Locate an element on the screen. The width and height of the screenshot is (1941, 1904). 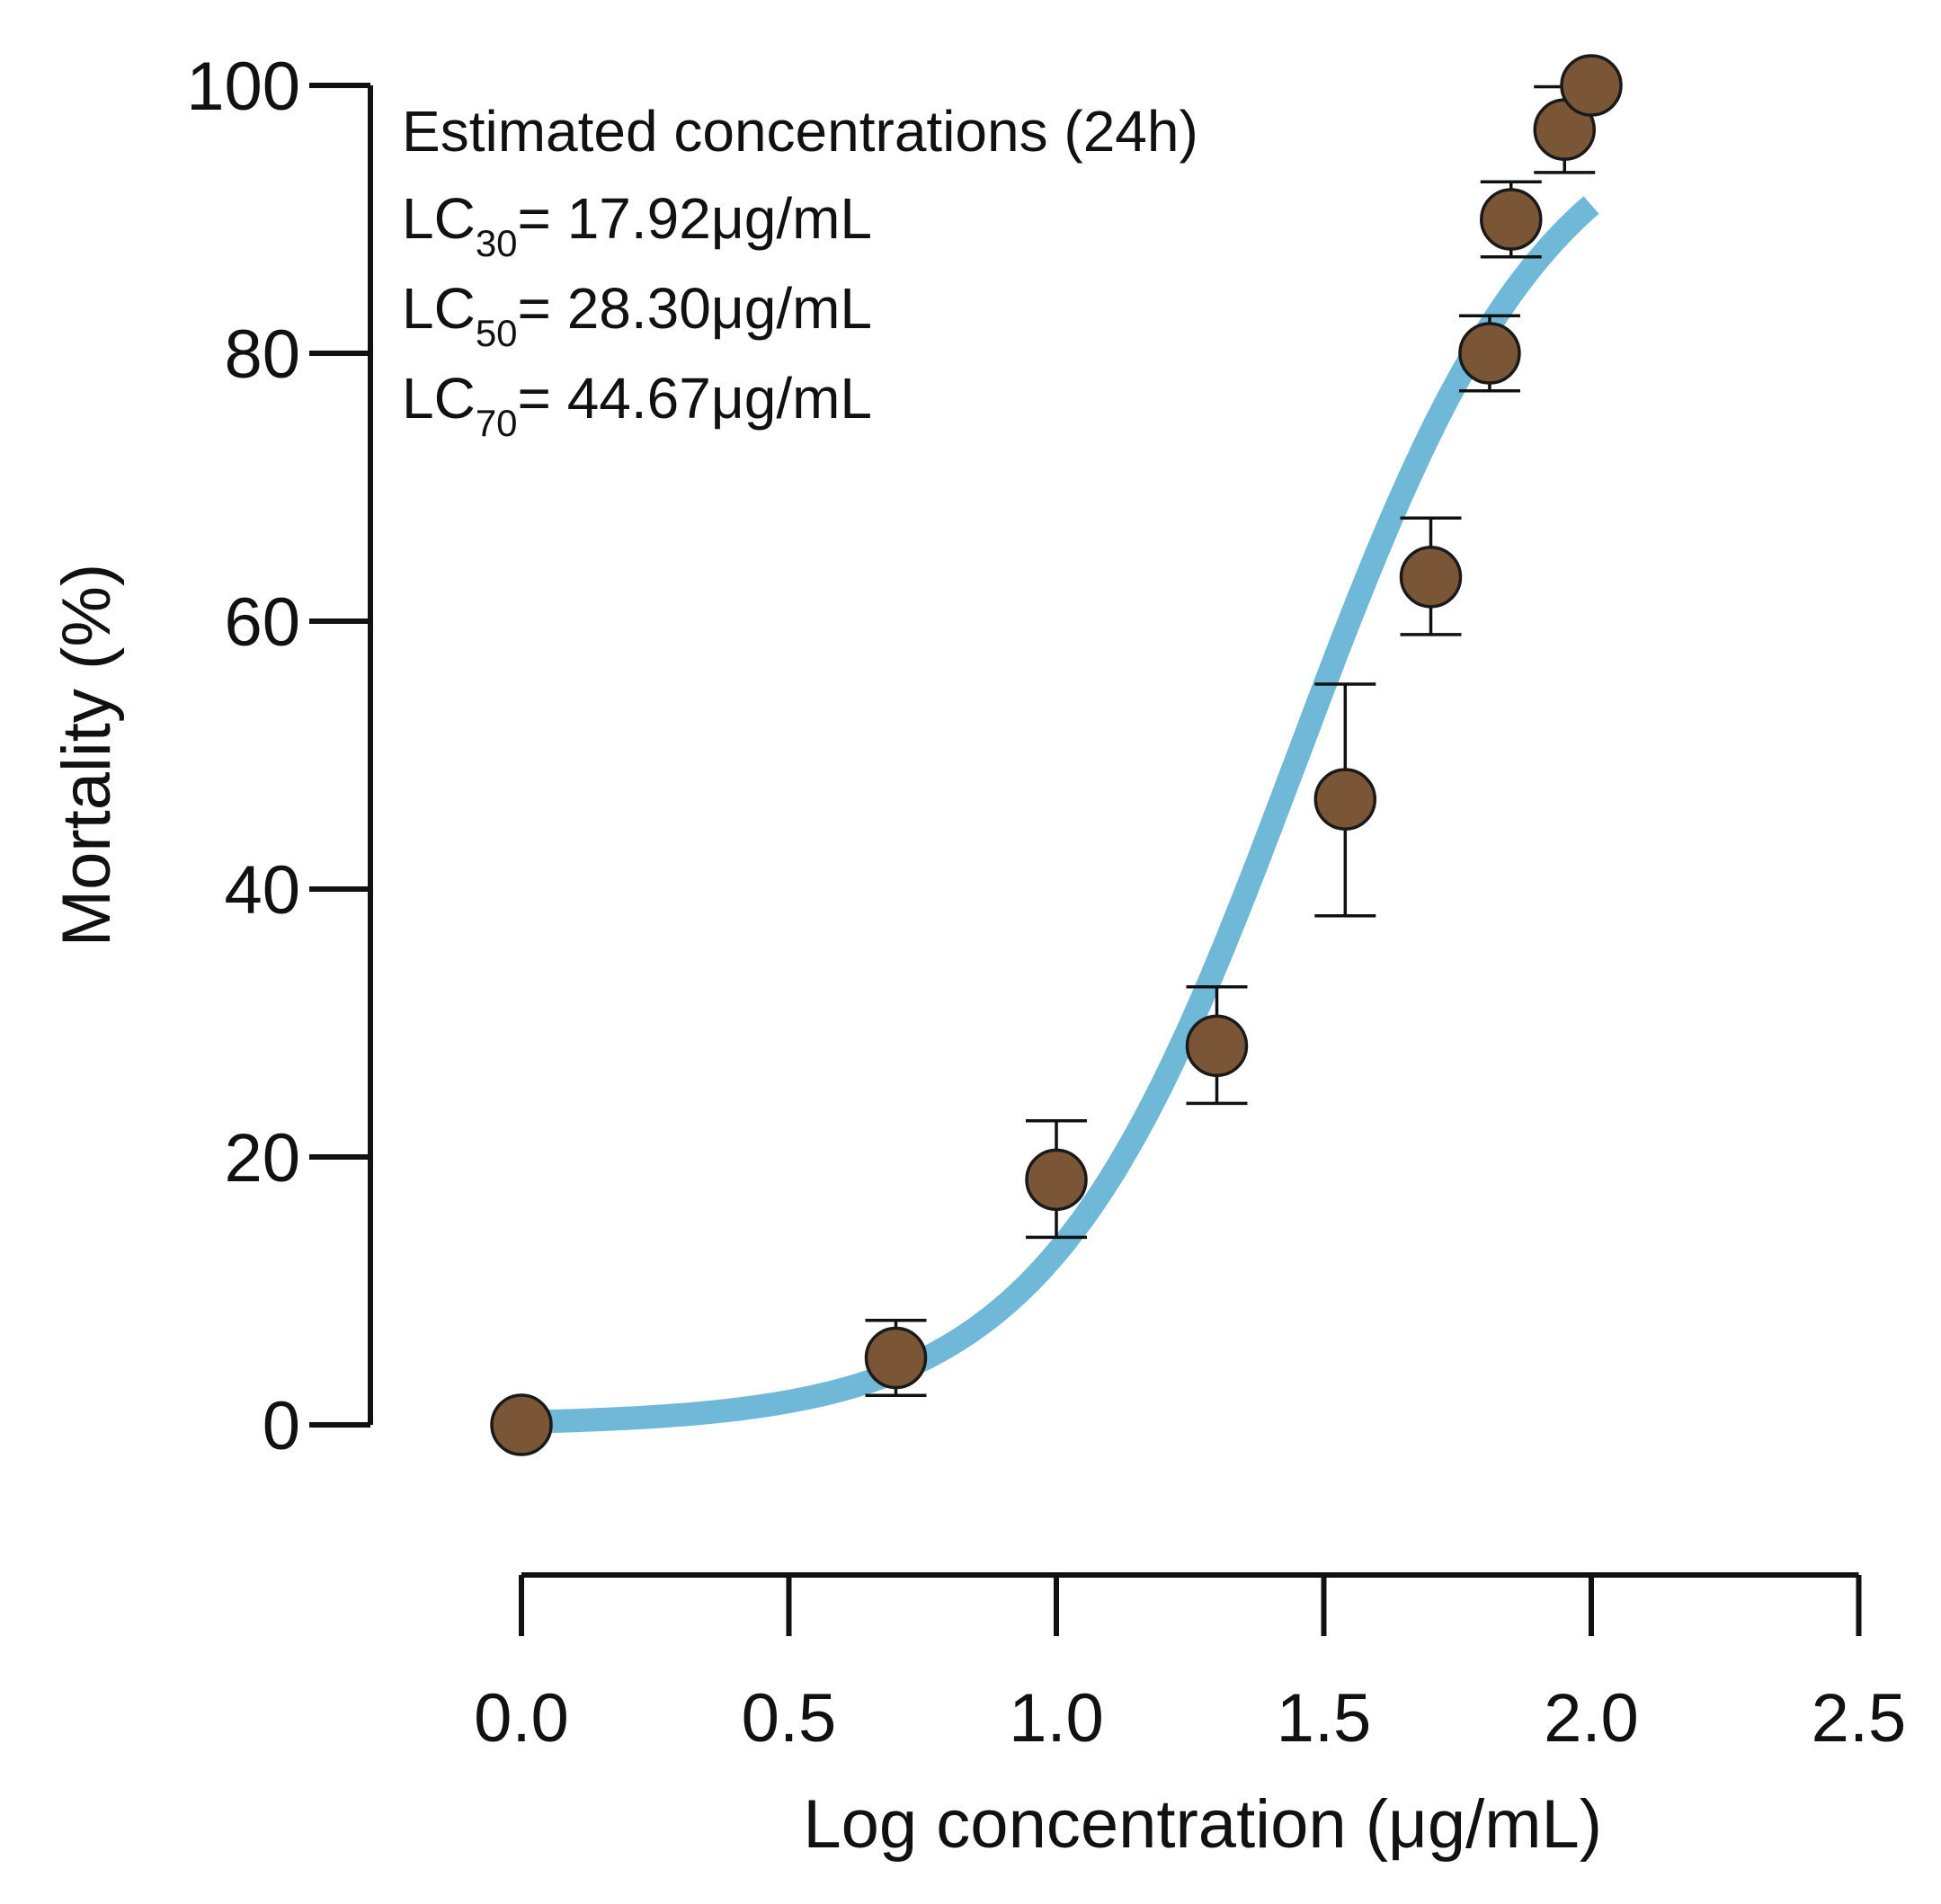
y-axis-title: Mortality (%) is located at coordinates (87, 755).